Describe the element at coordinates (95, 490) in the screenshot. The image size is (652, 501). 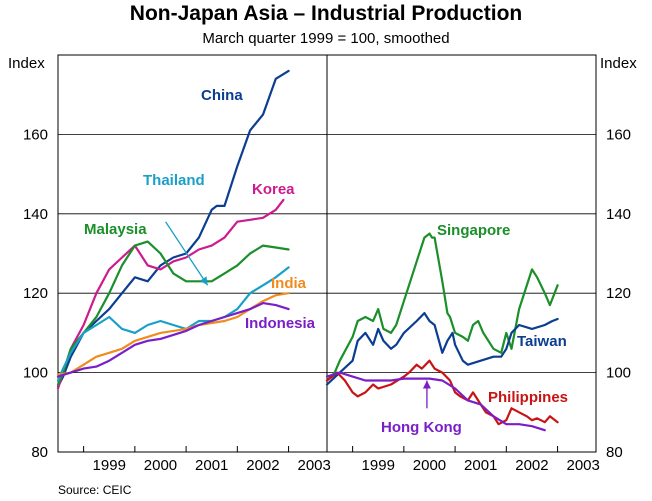
I see `source-note: Source: CEIC` at that location.